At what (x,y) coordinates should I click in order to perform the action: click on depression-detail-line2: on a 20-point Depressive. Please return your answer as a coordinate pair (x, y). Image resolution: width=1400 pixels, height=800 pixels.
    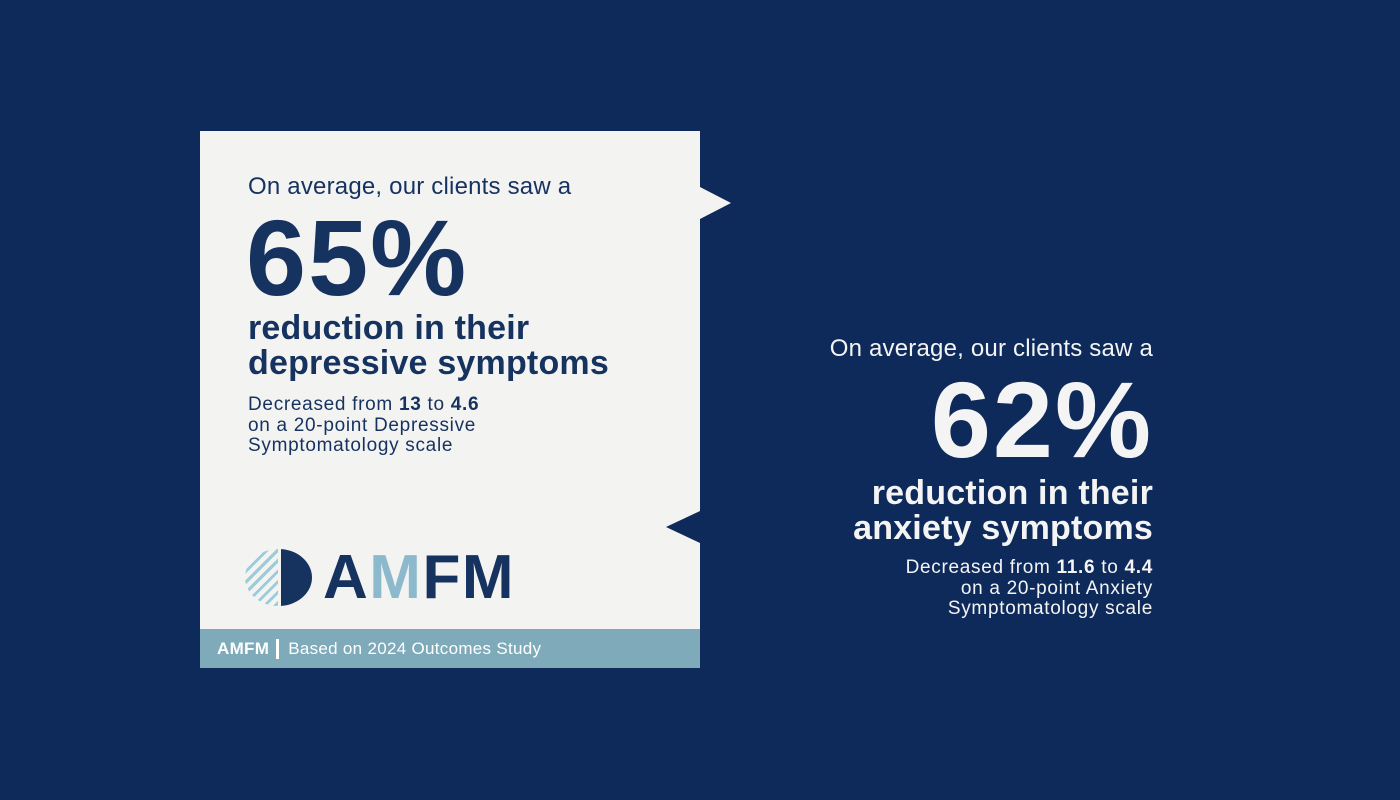
    Looking at the image, I should click on (362, 425).